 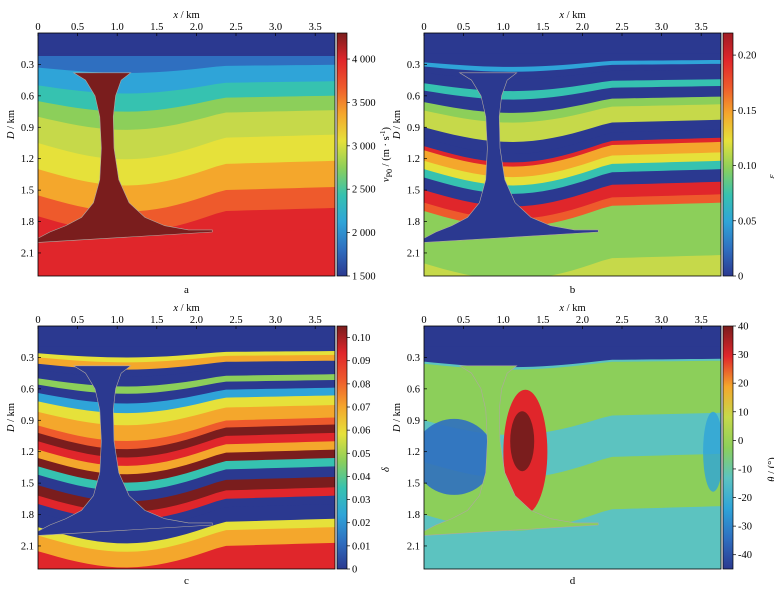 What do you see at coordinates (386, 154) in the screenshot?
I see `colorbar-label: vP0 / (m · s-1)` at bounding box center [386, 154].